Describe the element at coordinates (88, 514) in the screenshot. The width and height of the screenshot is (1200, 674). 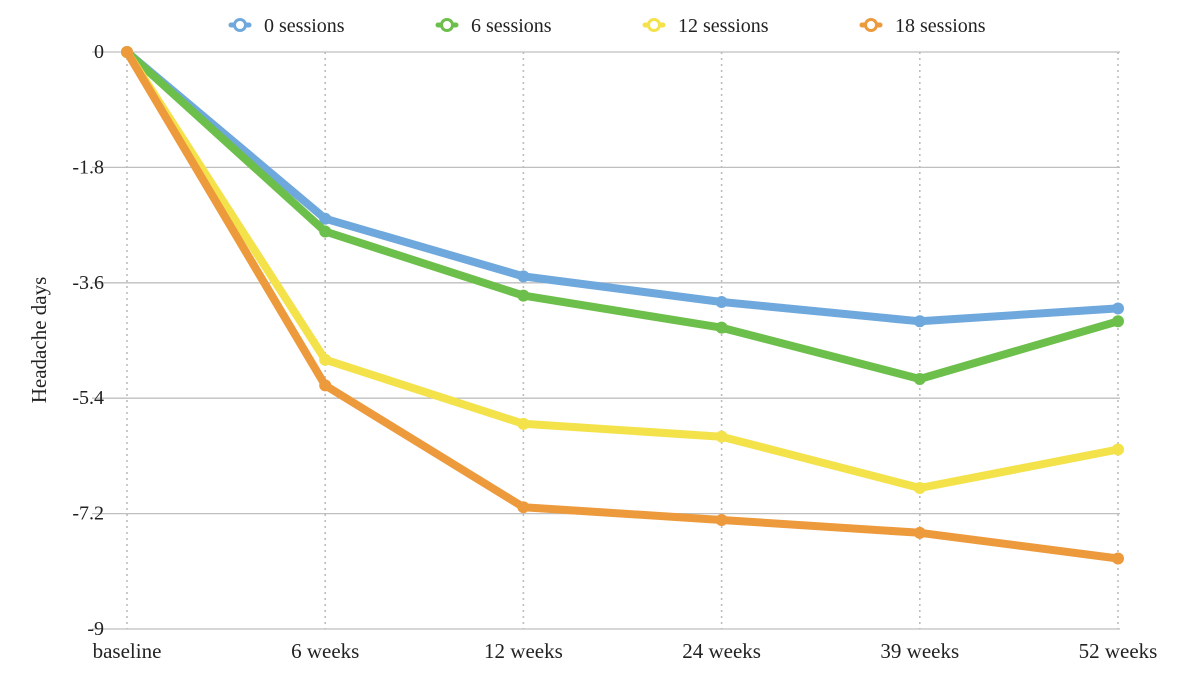
I see `y-tick-label: -7.2` at that location.